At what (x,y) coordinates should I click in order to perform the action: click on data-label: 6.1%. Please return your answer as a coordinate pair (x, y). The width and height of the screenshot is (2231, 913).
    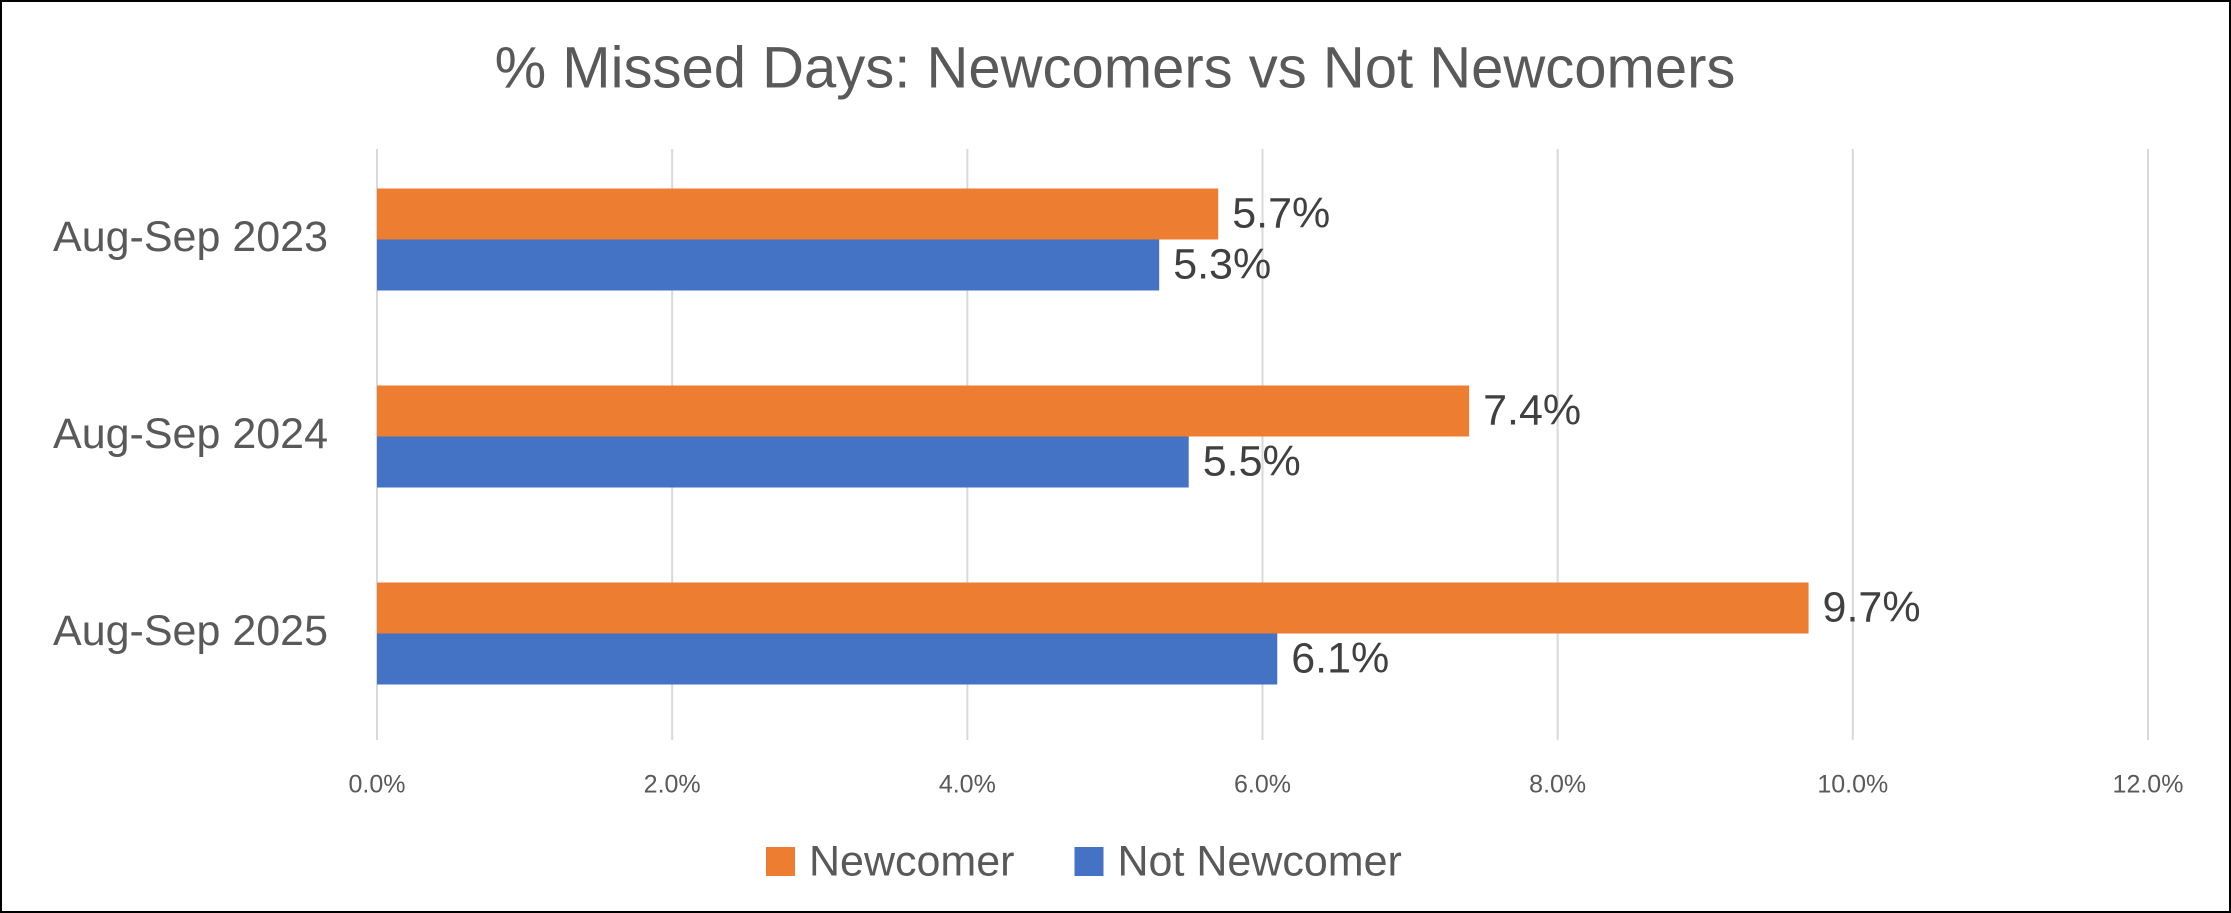
    Looking at the image, I should click on (1340, 658).